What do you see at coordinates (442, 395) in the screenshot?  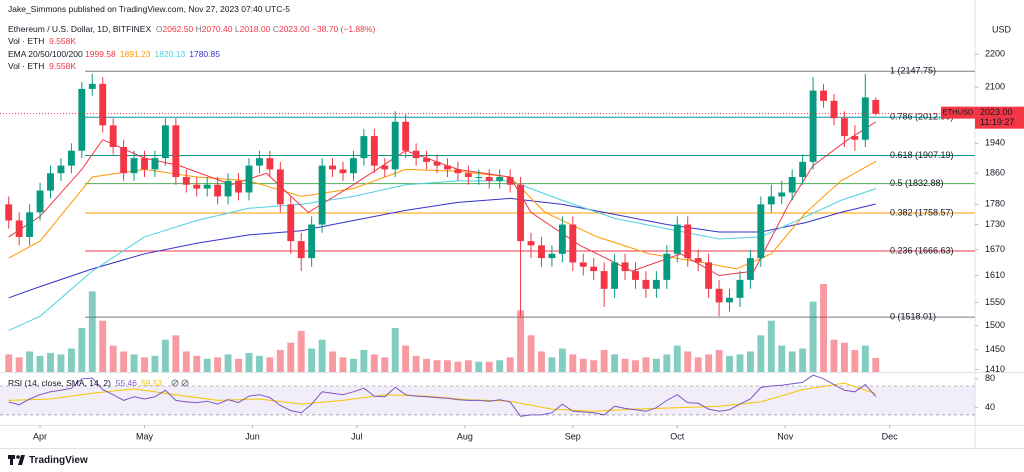 I see `rsi-line` at bounding box center [442, 395].